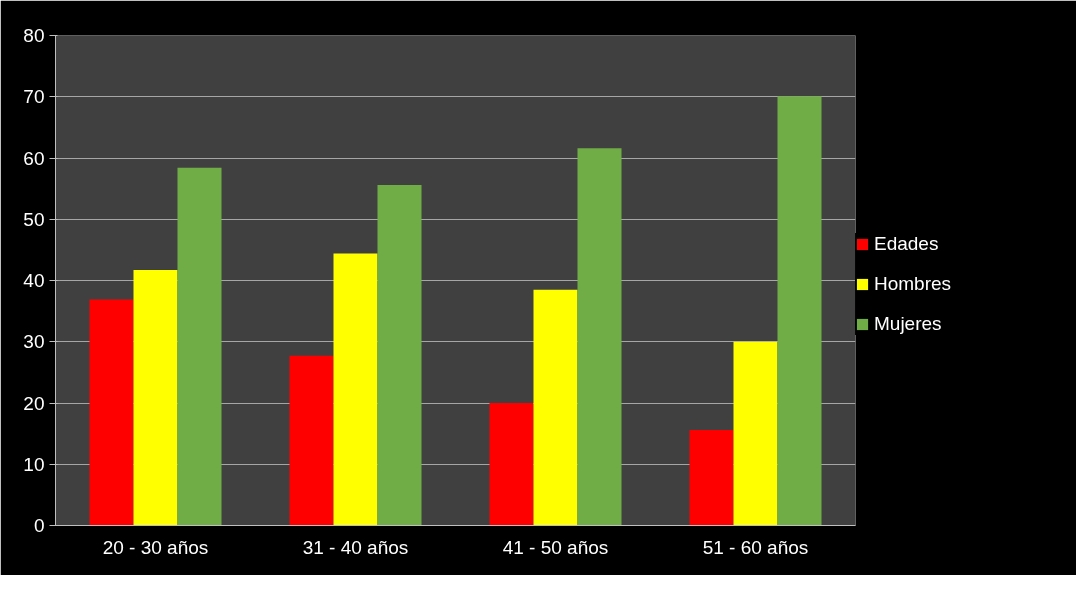  Describe the element at coordinates (34, 464) in the screenshot. I see `y-tick-label: 10` at that location.